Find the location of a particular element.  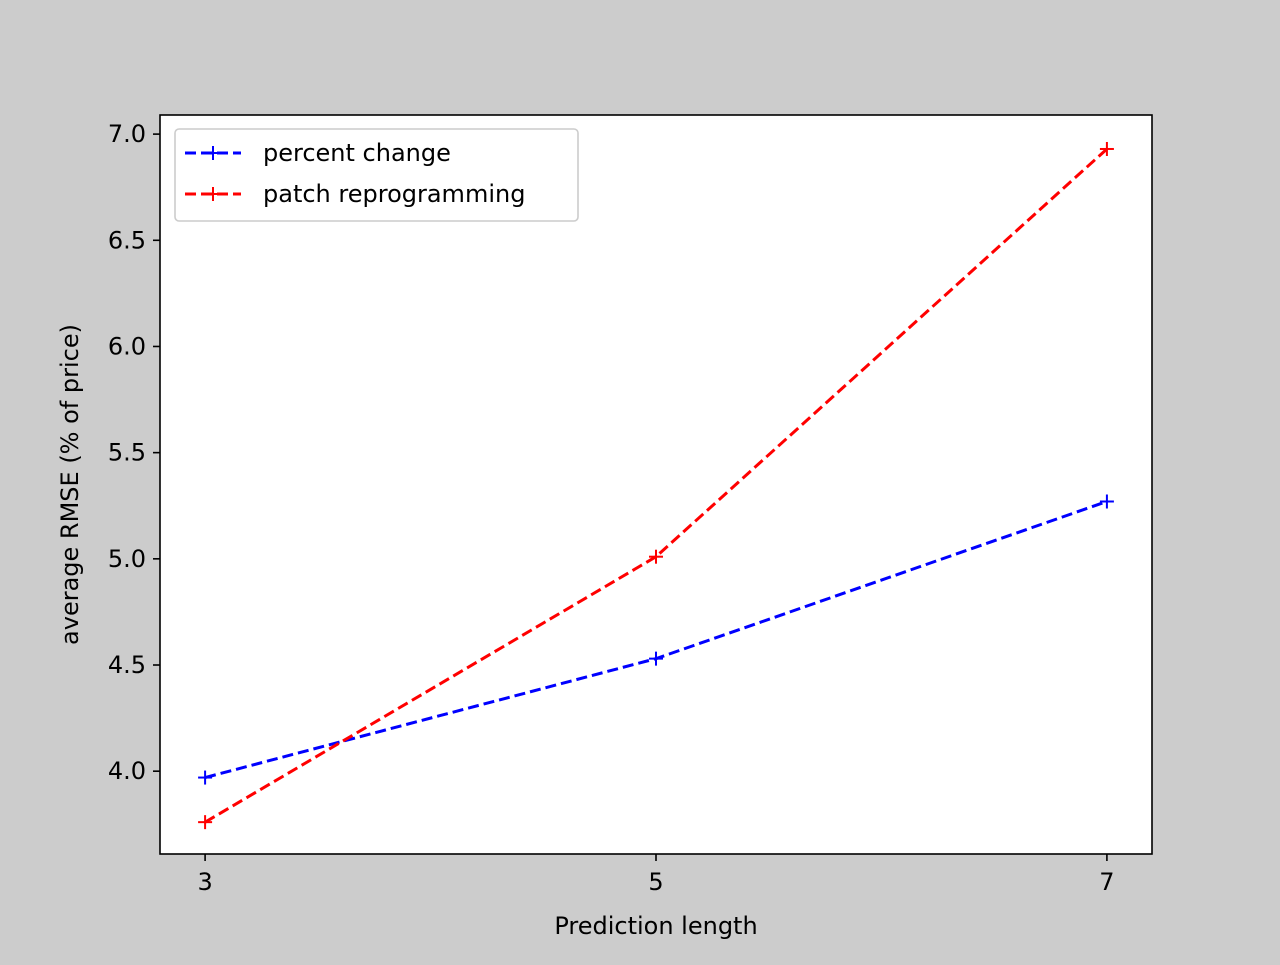

legend-box is located at coordinates (376, 175).